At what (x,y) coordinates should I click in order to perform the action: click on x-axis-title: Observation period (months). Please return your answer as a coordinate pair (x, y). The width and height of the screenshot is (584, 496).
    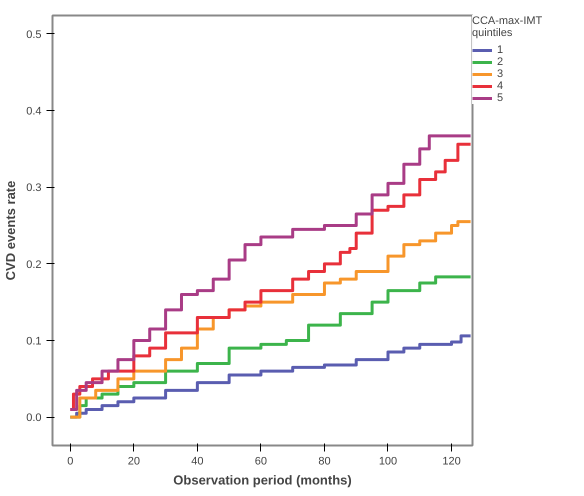
    Looking at the image, I should click on (262, 480).